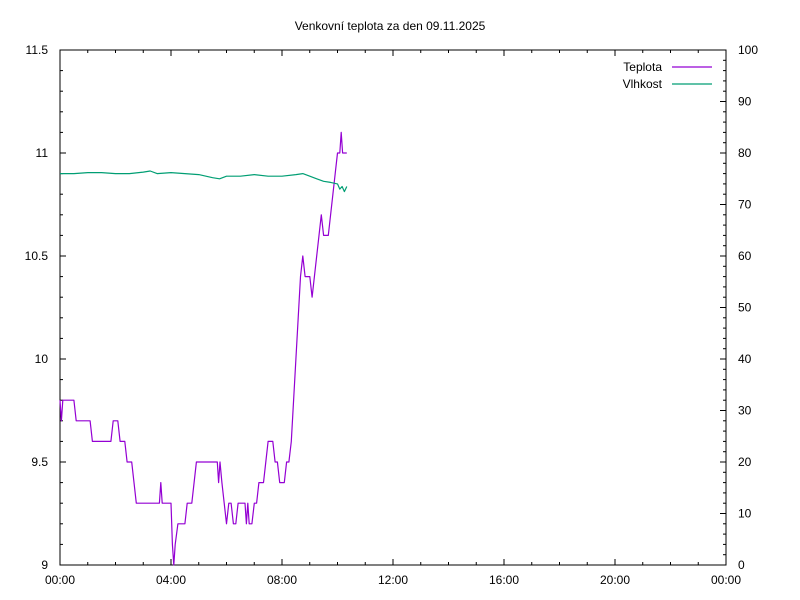 This screenshot has height=600, width=800. Describe the element at coordinates (390, 26) in the screenshot. I see `chart-title: Venkovní teplota za den 09.11.2025` at that location.